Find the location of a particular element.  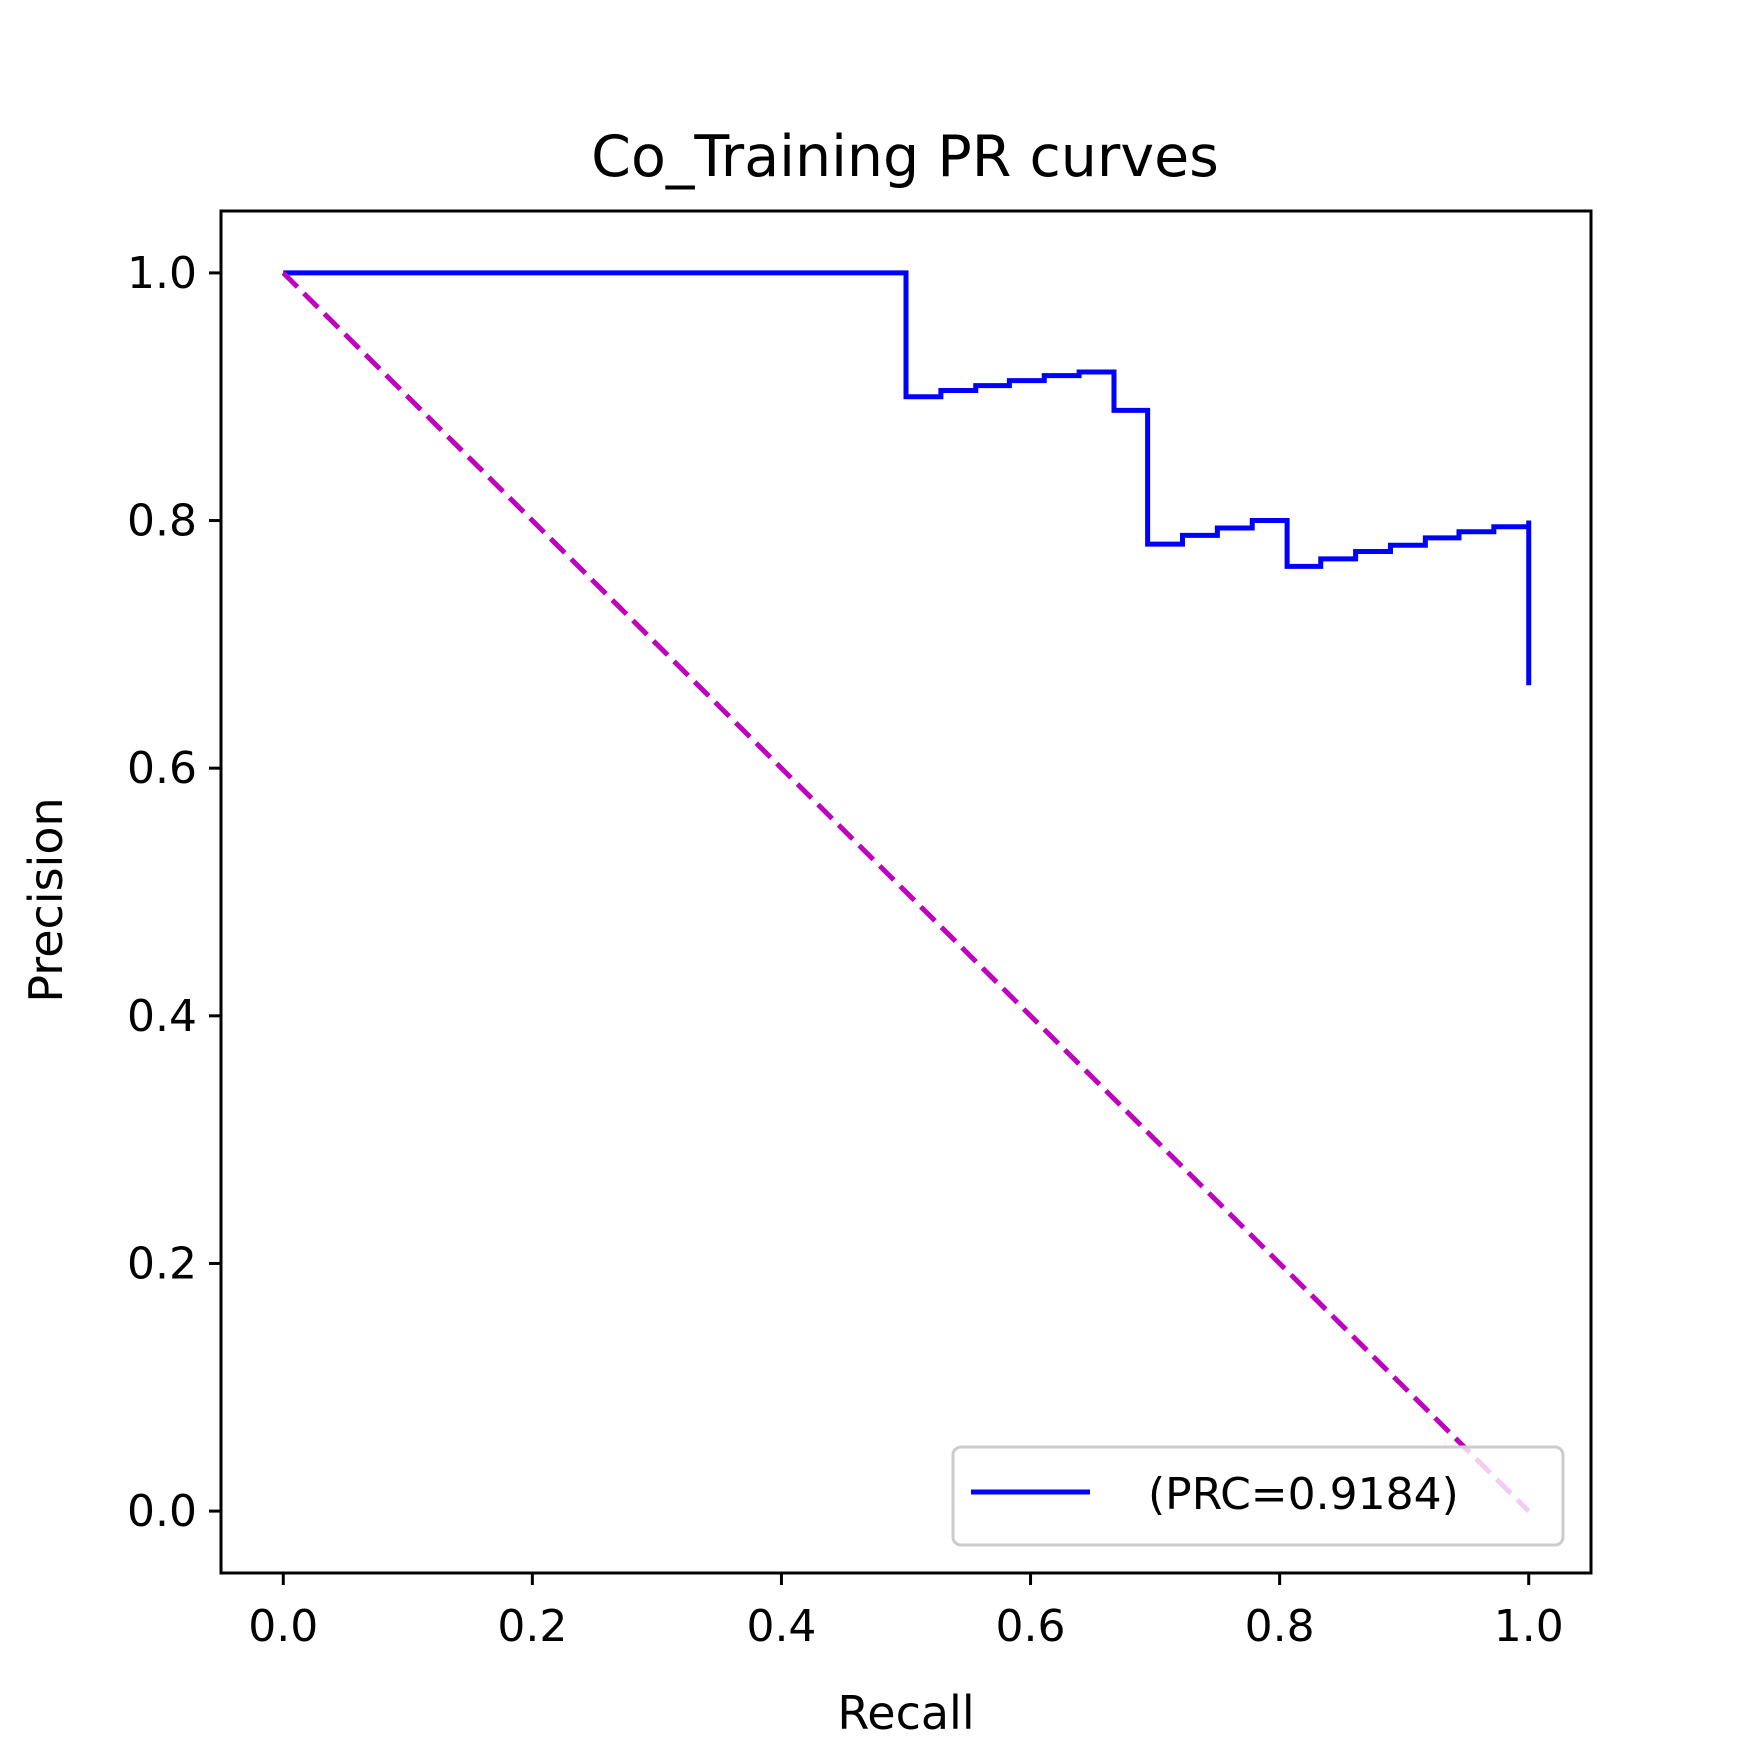

chart-title: Co_Training PR curves is located at coordinates (905, 157).